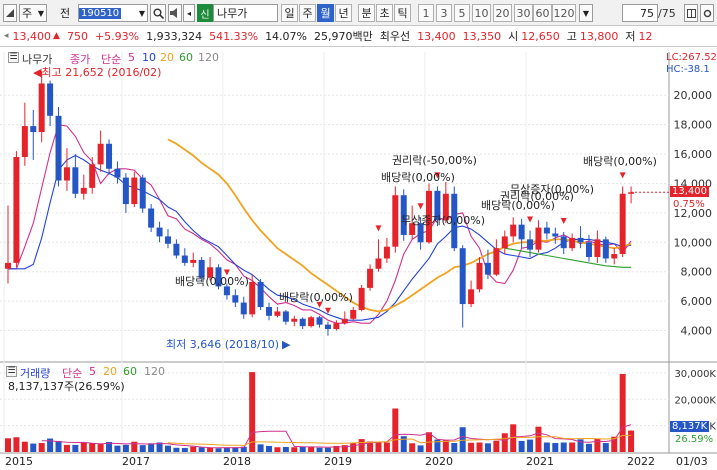 The height and width of the screenshot is (470, 717). Describe the element at coordinates (175, 13) in the screenshot. I see `speaker-icon` at that location.